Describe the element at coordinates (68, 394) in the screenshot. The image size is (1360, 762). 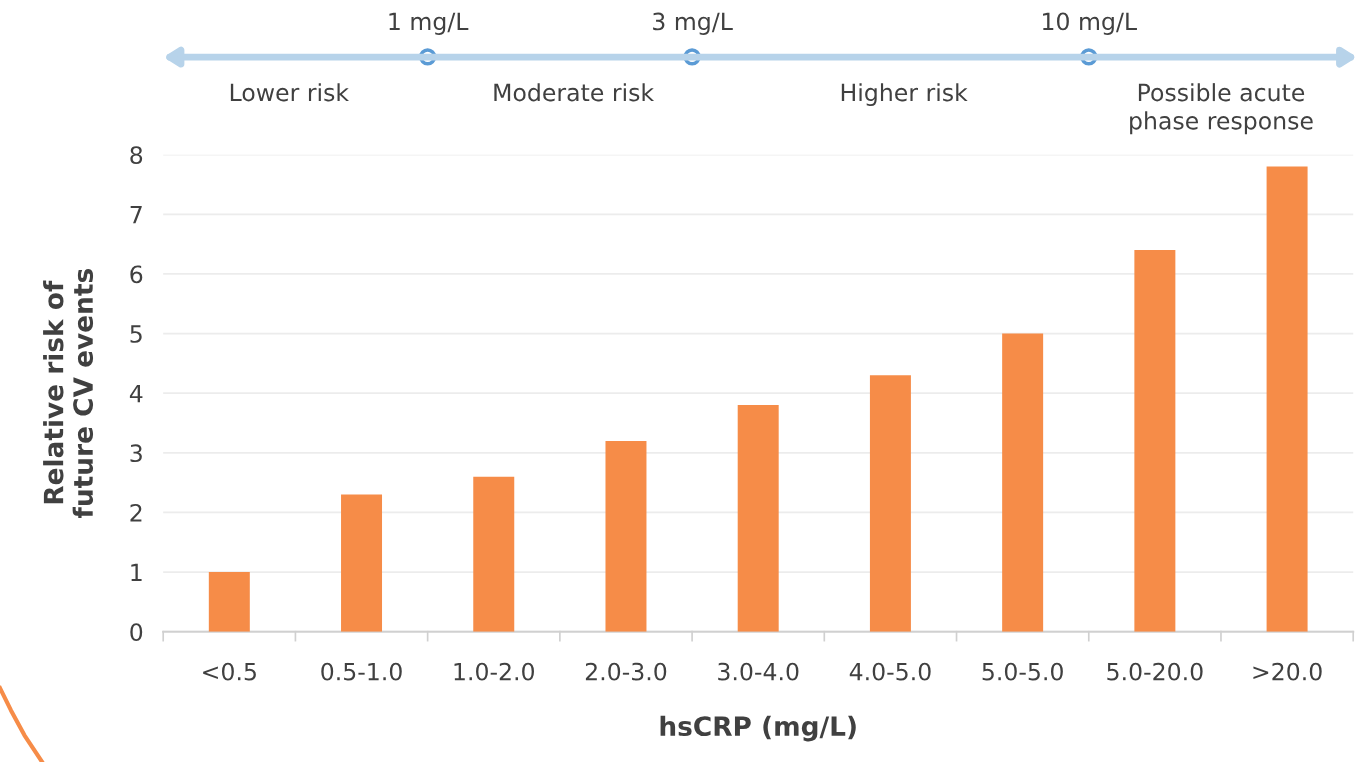
I see `y-axis-title: Relative risk of future CV events` at that location.